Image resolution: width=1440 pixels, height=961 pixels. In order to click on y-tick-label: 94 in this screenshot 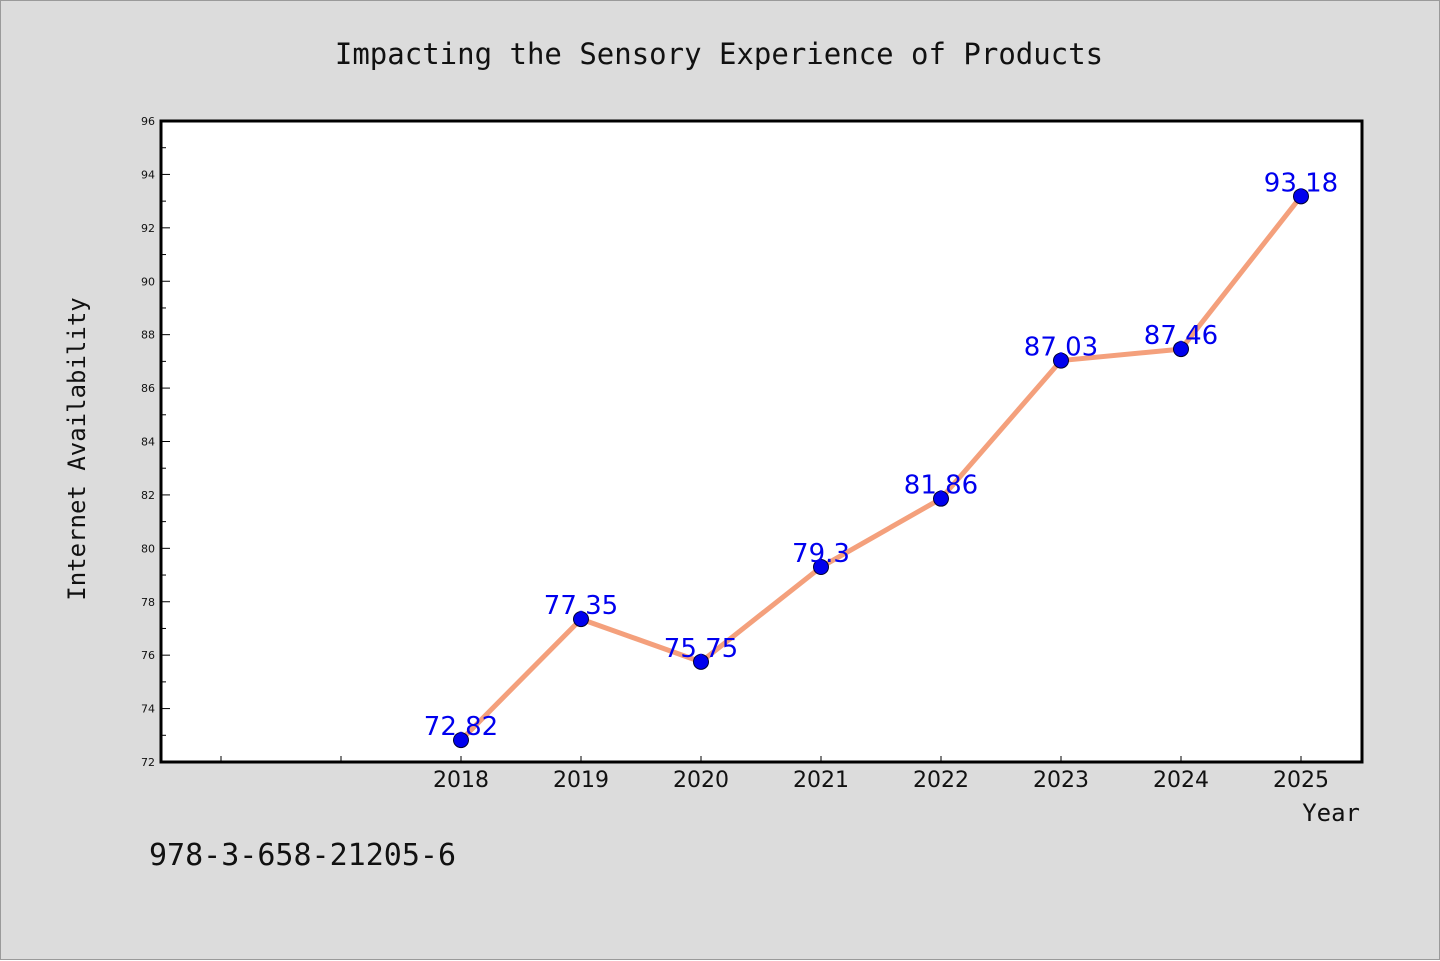, I will do `click(148, 174)`.